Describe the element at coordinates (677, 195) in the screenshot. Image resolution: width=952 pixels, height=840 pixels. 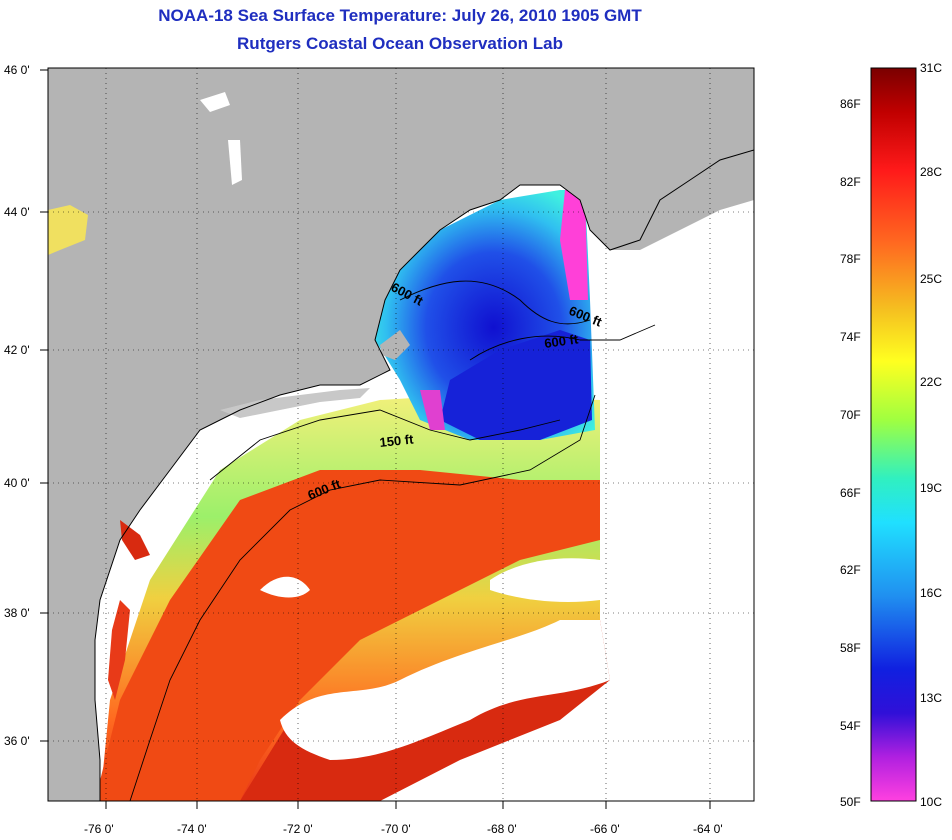
I see `land-nova-scotia` at that location.